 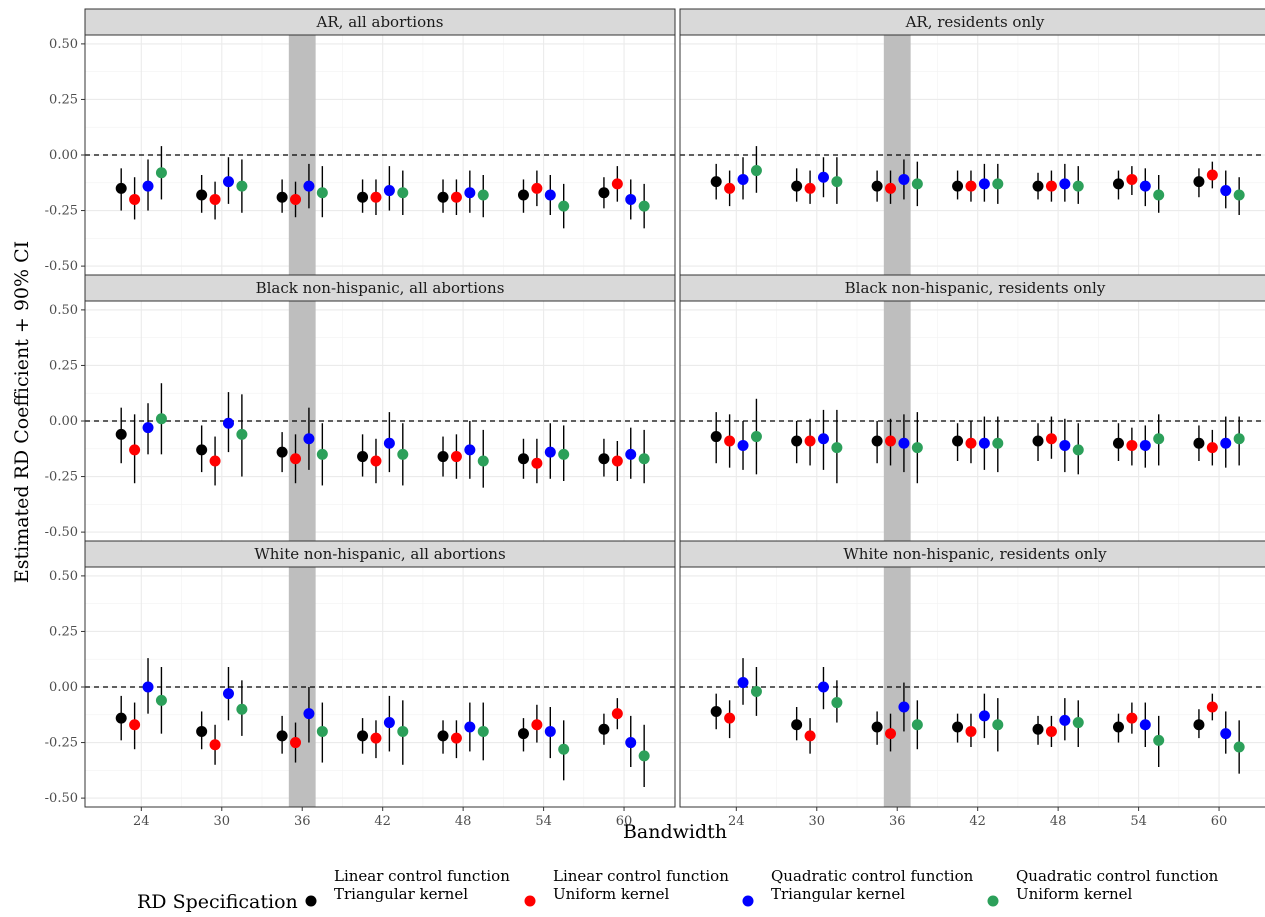 What do you see at coordinates (61, 798) in the screenshot?
I see `y-tick-label: -0.50` at bounding box center [61, 798].